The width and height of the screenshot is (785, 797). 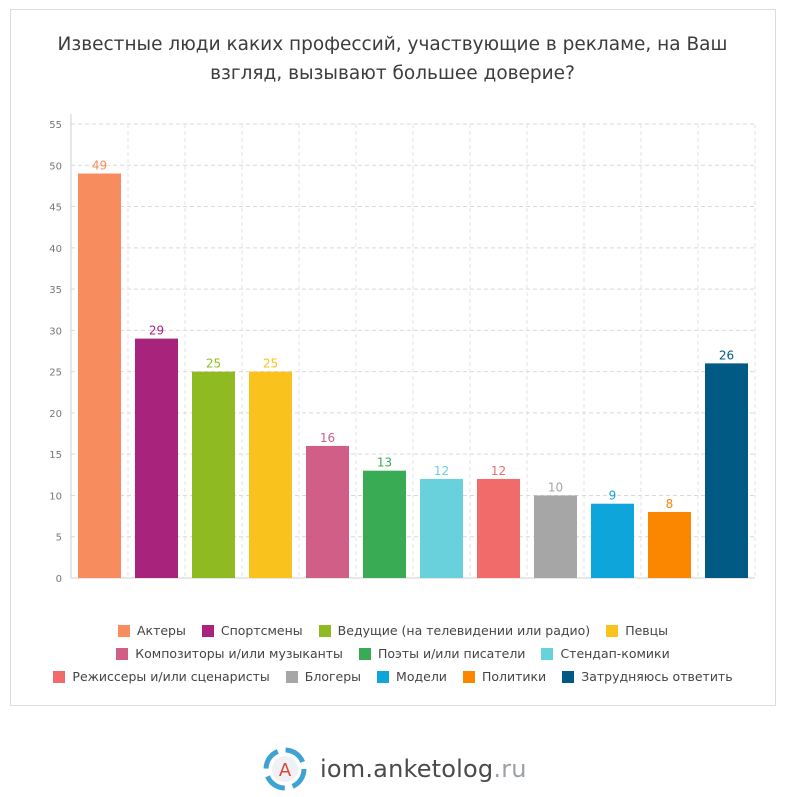 I want to click on legend-item: Политики, so click(x=504, y=676).